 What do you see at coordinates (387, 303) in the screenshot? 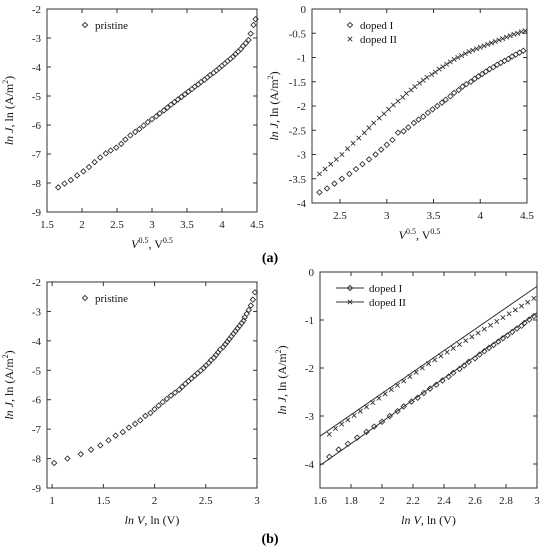
I see `legend-label: doped II` at bounding box center [387, 303].